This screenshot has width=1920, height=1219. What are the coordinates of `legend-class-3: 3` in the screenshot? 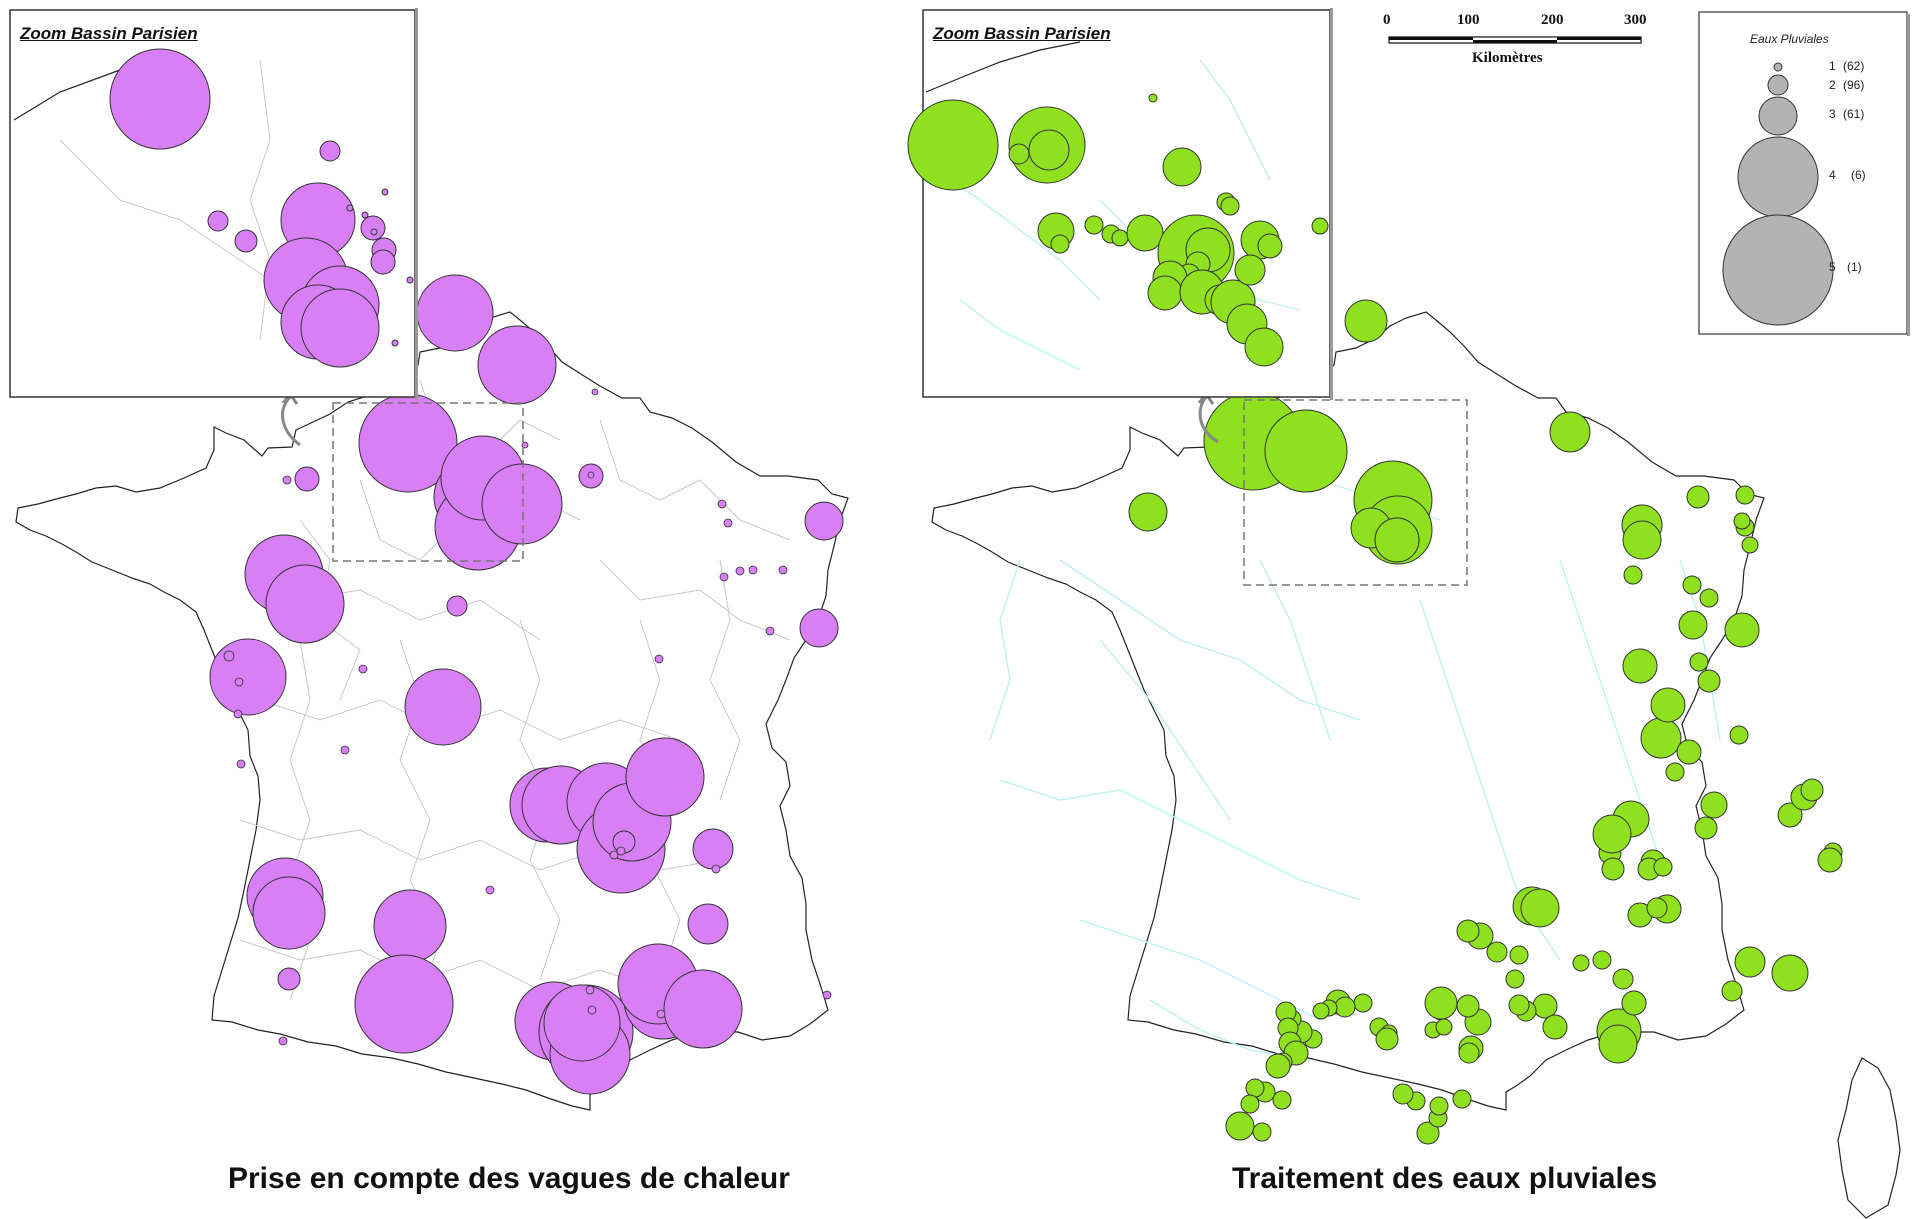 It's located at (1832, 114).